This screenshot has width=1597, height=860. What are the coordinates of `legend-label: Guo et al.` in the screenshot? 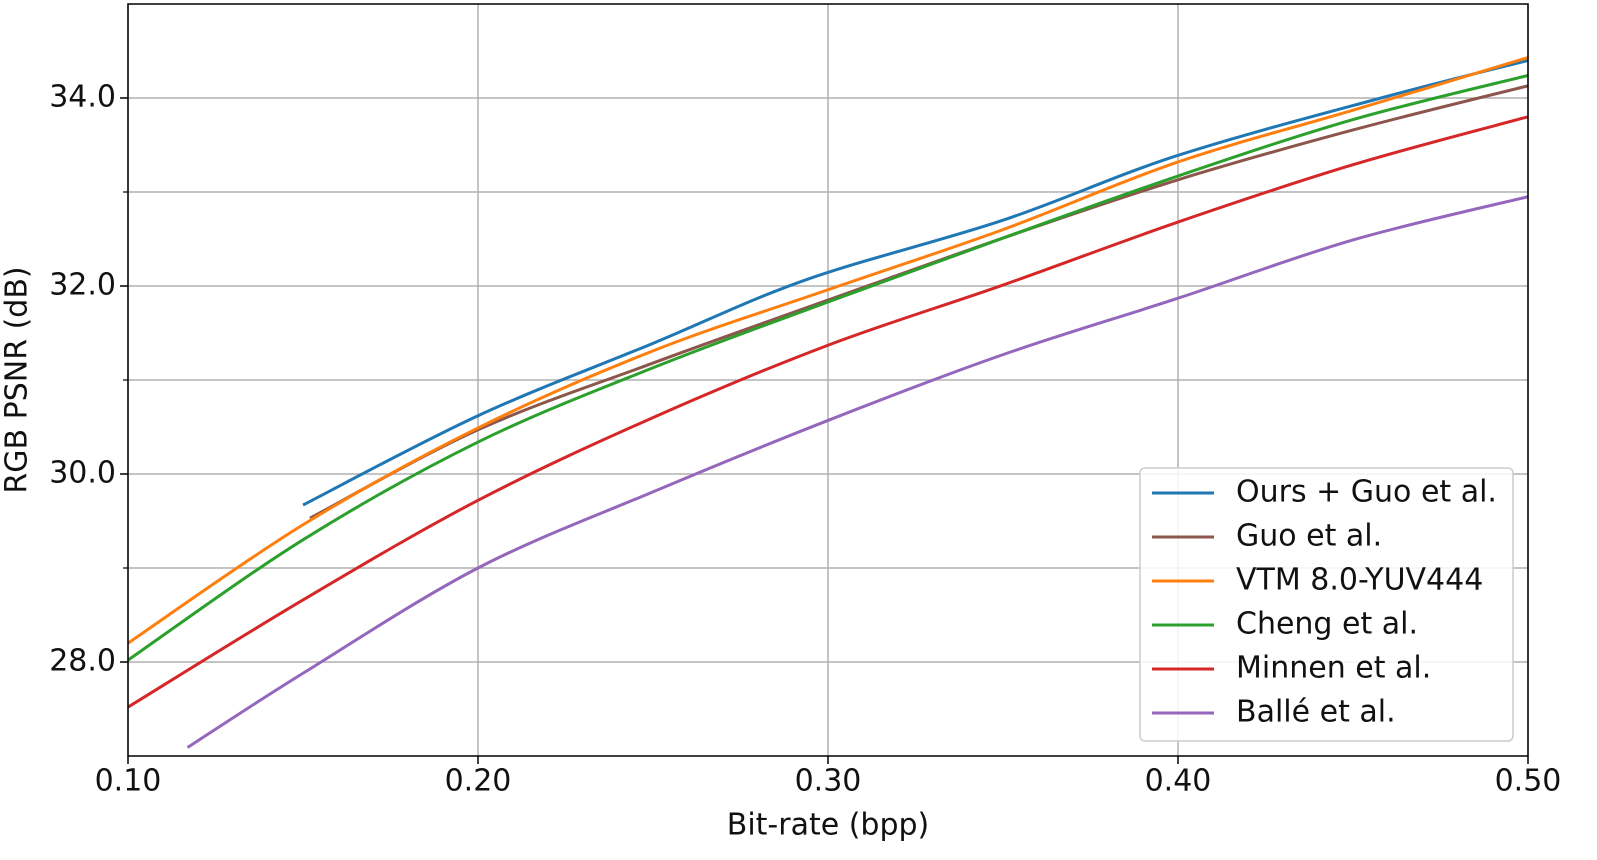 It's located at (1309, 536).